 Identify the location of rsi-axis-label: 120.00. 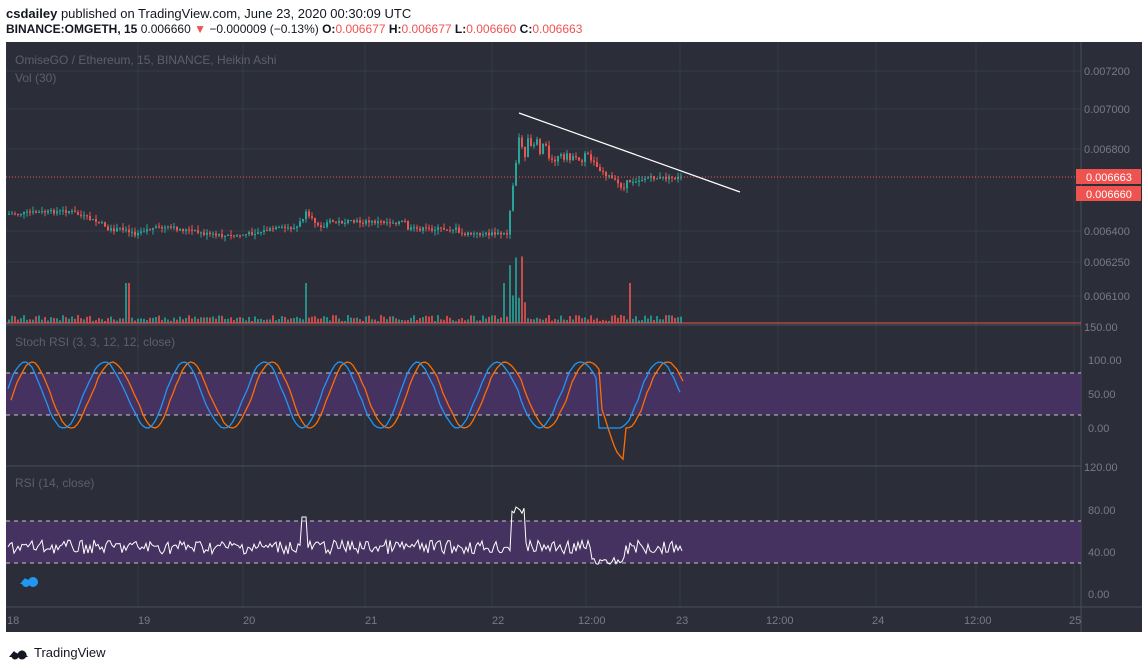
(1101, 468).